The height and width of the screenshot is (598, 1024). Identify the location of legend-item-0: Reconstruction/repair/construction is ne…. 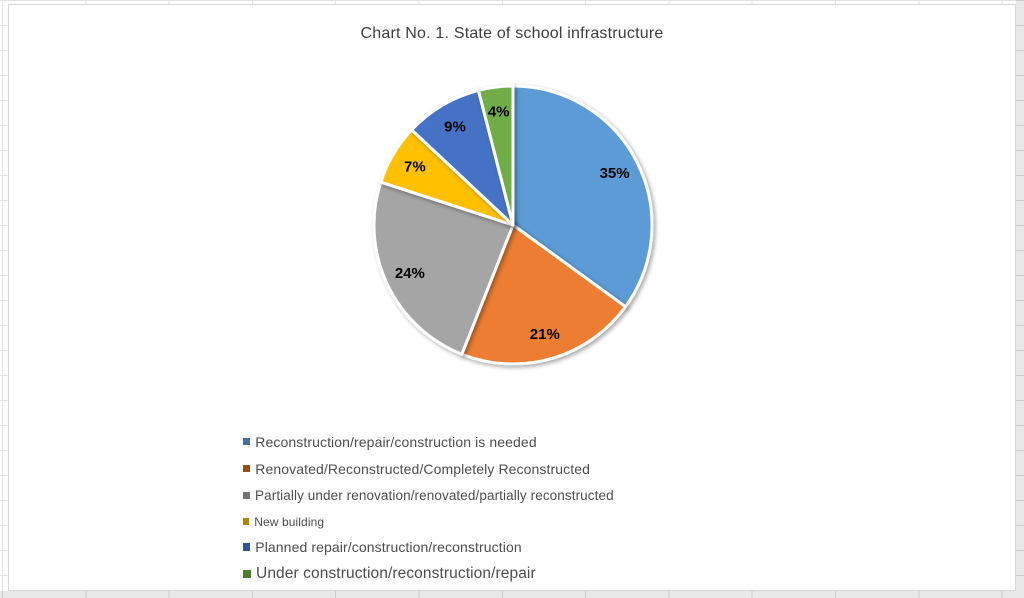
(428, 441).